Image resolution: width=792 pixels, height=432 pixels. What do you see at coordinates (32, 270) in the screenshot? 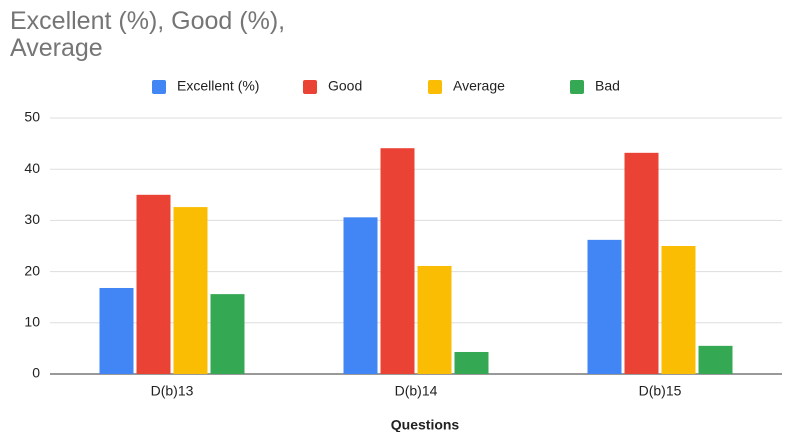
I see `y-tick-label: 20` at bounding box center [32, 270].